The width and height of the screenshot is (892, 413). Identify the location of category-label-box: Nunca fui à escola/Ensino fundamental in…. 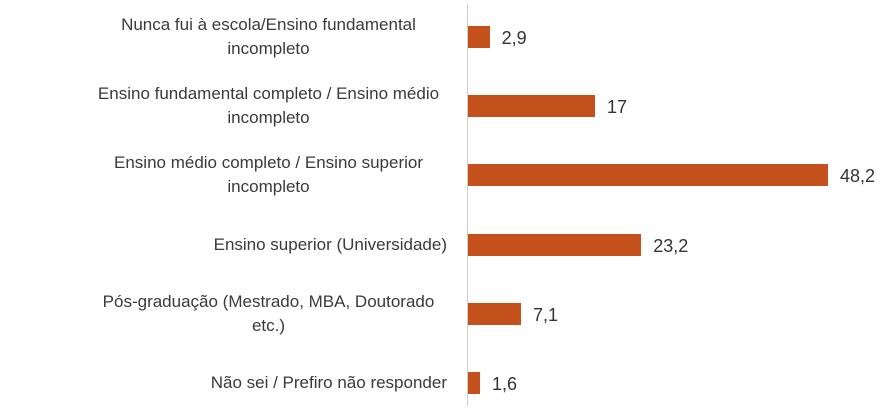
(227, 37).